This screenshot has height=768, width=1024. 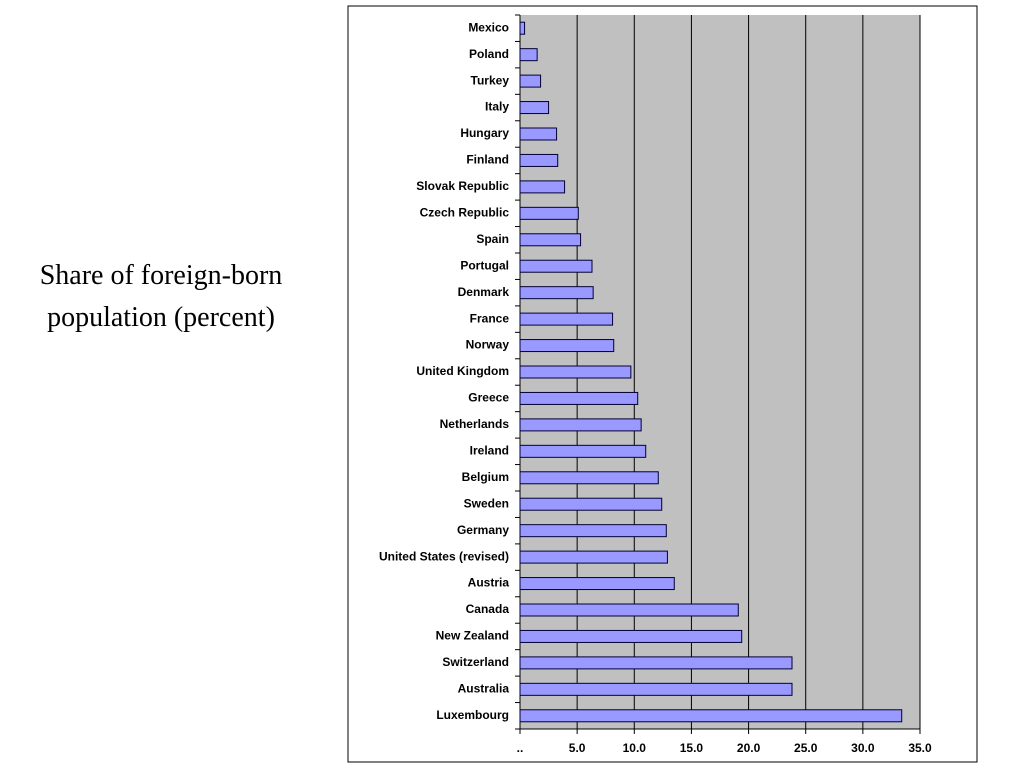 I want to click on x-tick-label: 15.0, so click(x=692, y=748).